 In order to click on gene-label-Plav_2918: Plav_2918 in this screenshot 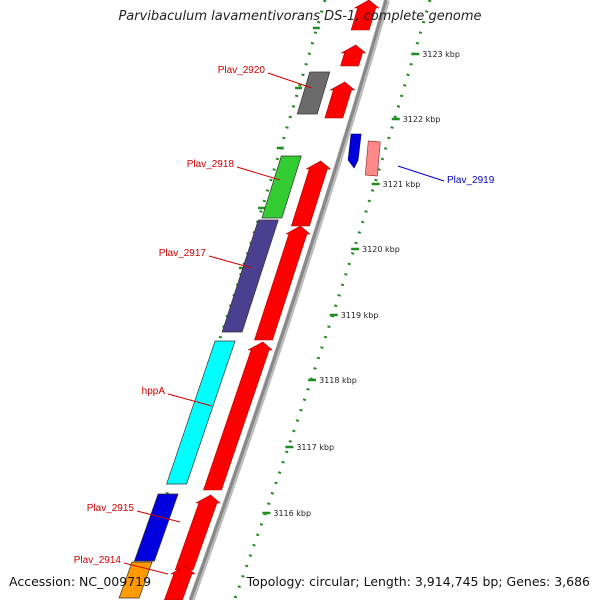, I will do `click(211, 164)`.